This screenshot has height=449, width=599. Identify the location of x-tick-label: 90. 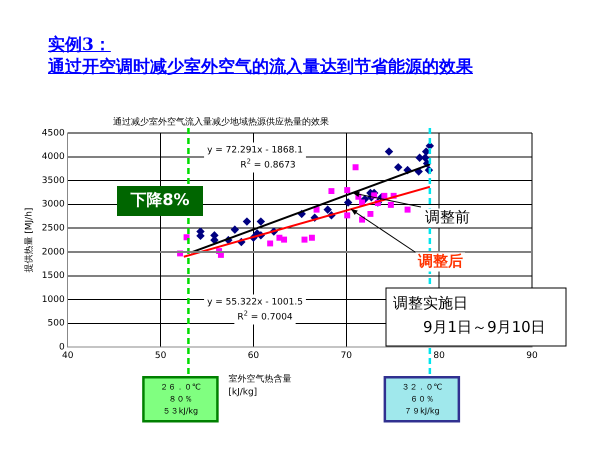
(532, 355).